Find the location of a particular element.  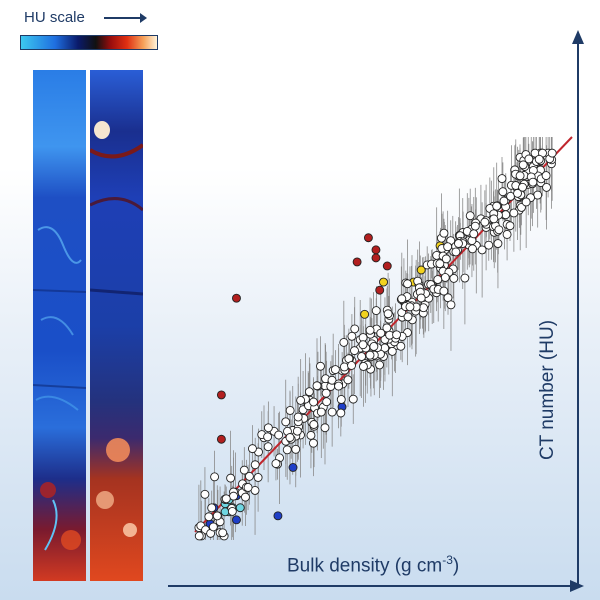

hu-color-scale-bar is located at coordinates (89, 42).